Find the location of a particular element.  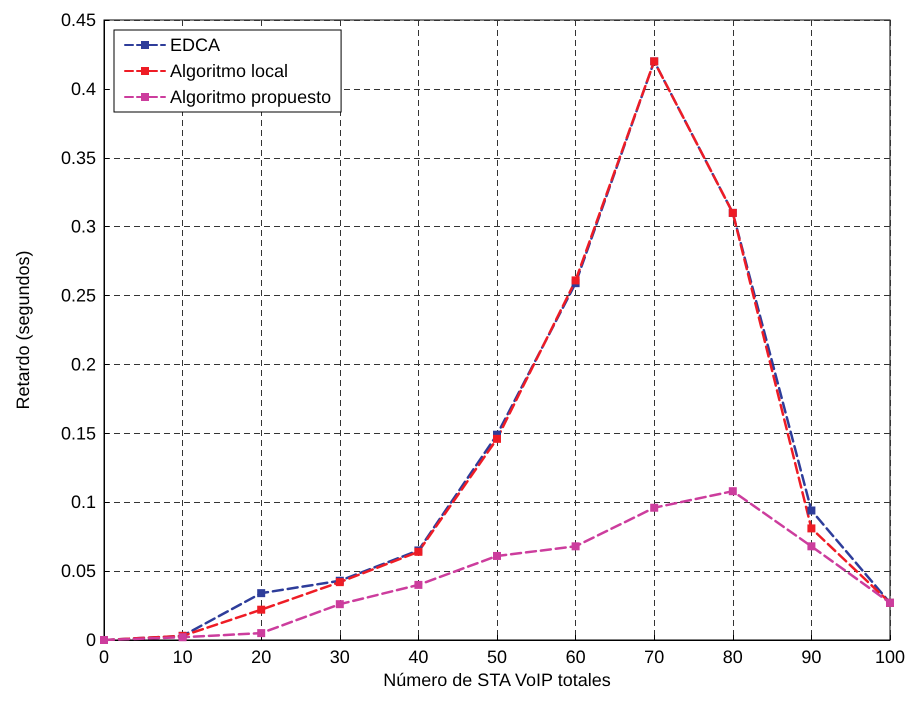

y-tick-label: 0.05 is located at coordinates (78, 571).